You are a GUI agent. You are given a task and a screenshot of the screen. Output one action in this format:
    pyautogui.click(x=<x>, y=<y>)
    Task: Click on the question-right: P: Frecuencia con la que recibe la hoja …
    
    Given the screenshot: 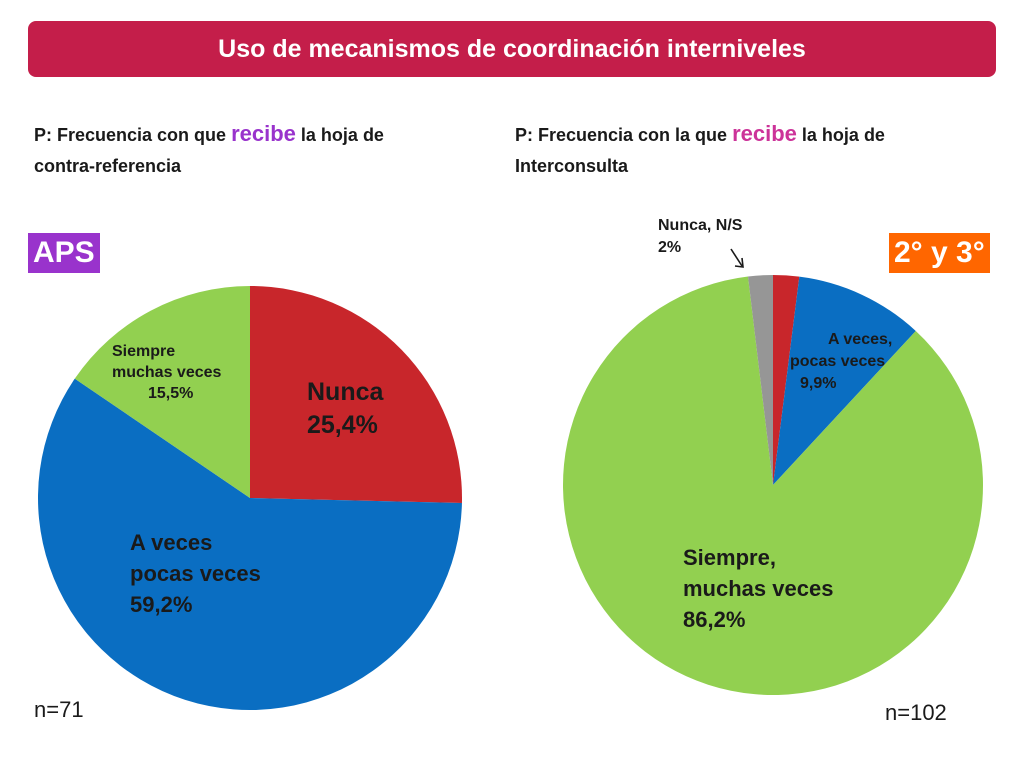 What is the action you would take?
    pyautogui.click(x=755, y=150)
    